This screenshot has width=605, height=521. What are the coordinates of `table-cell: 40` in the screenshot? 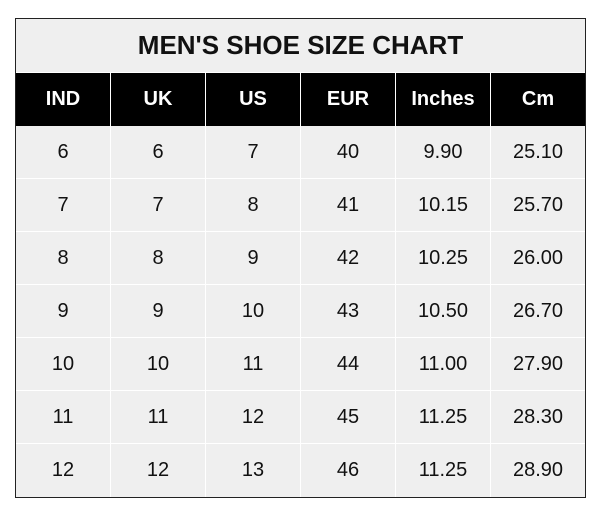 It's located at (348, 152).